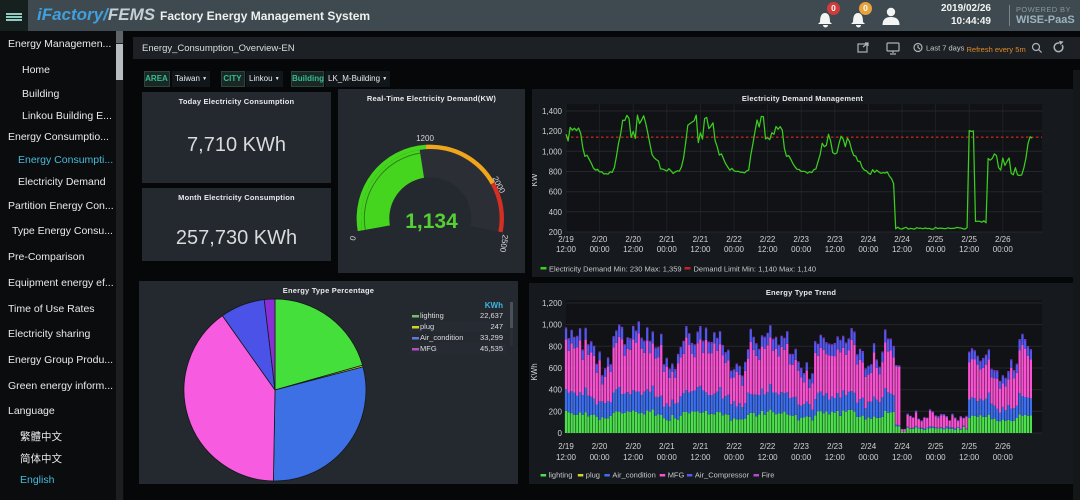 The width and height of the screenshot is (1080, 500). Describe the element at coordinates (491, 348) in the screenshot. I see `svg-text: 45,535` at that location.